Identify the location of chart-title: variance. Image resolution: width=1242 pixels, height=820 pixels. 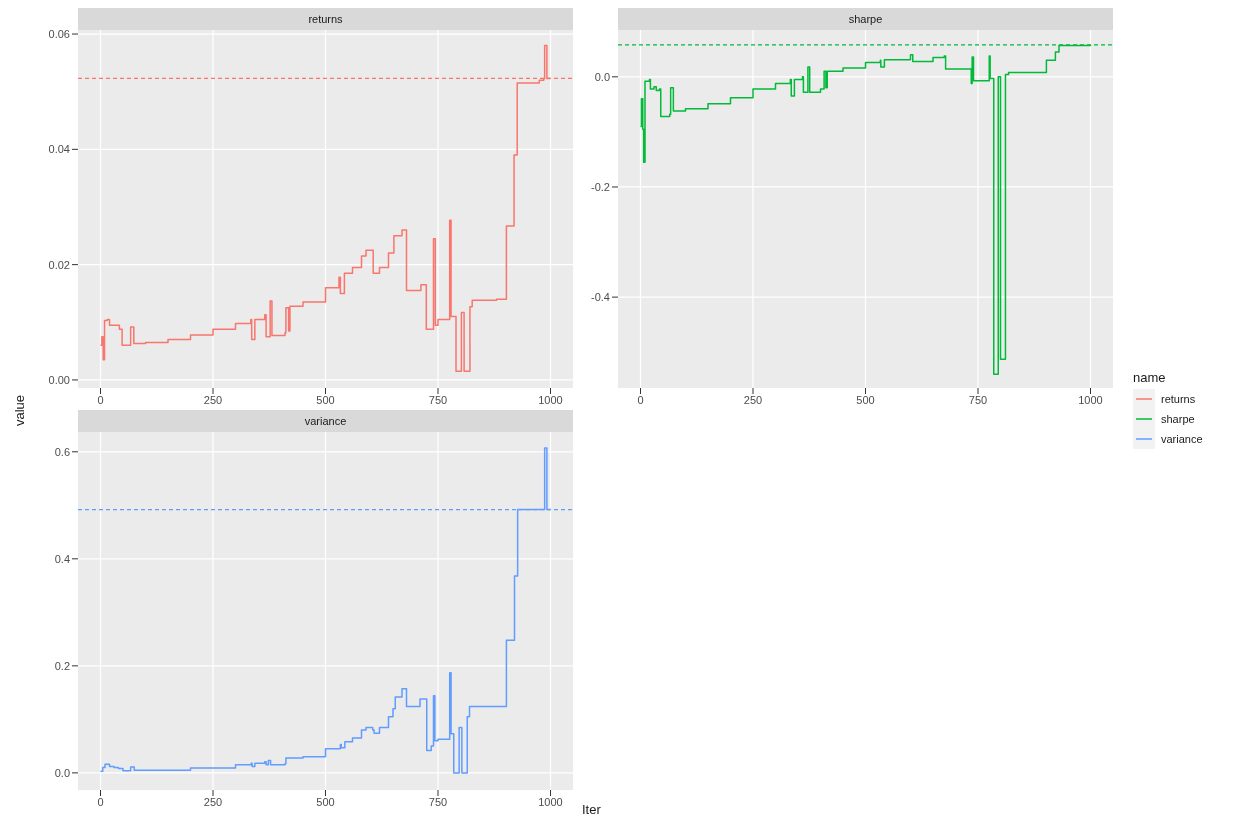
(325, 421).